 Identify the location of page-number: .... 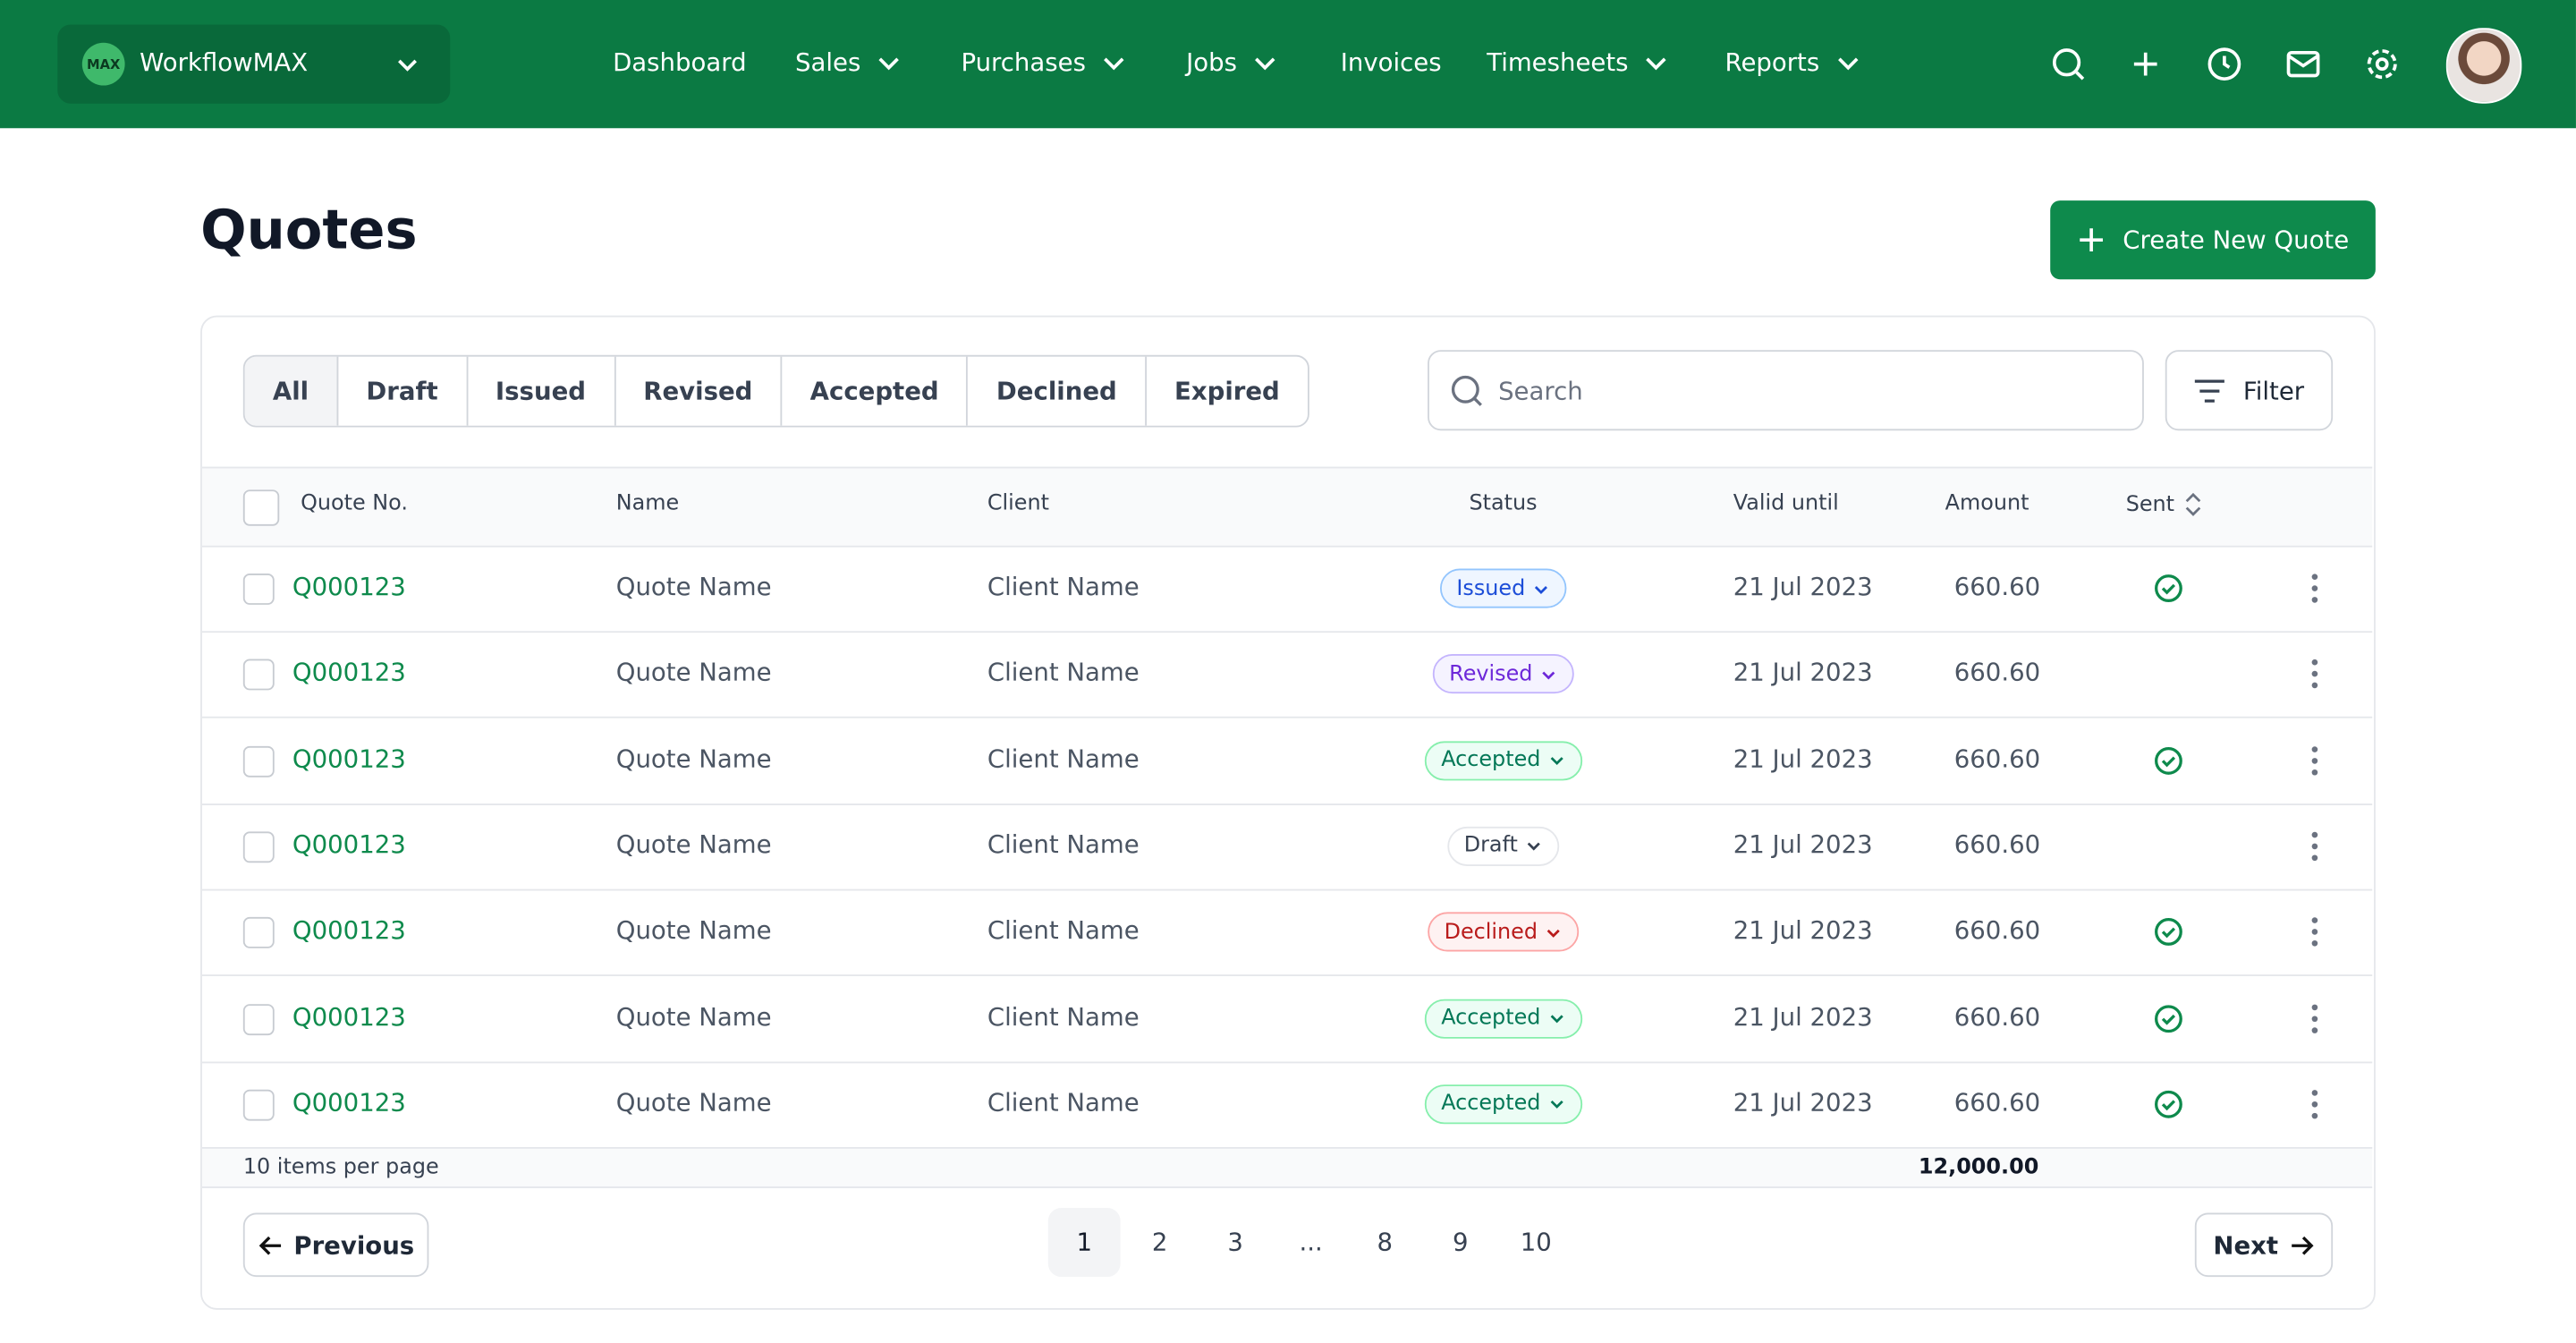
(1311, 1243).